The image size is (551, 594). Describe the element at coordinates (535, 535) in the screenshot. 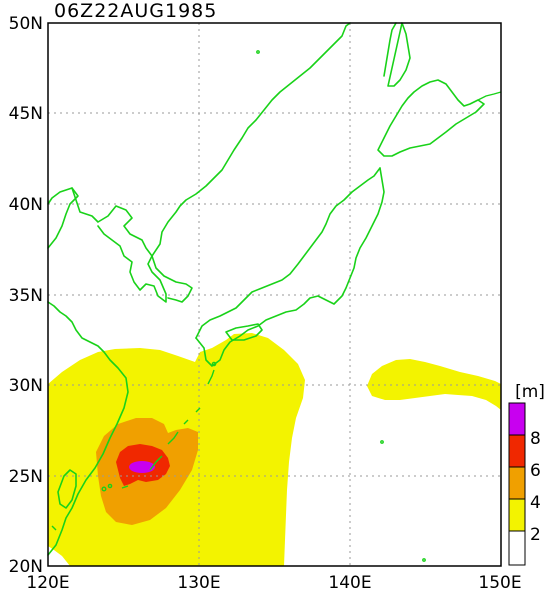

I see `legend-level: 2` at that location.